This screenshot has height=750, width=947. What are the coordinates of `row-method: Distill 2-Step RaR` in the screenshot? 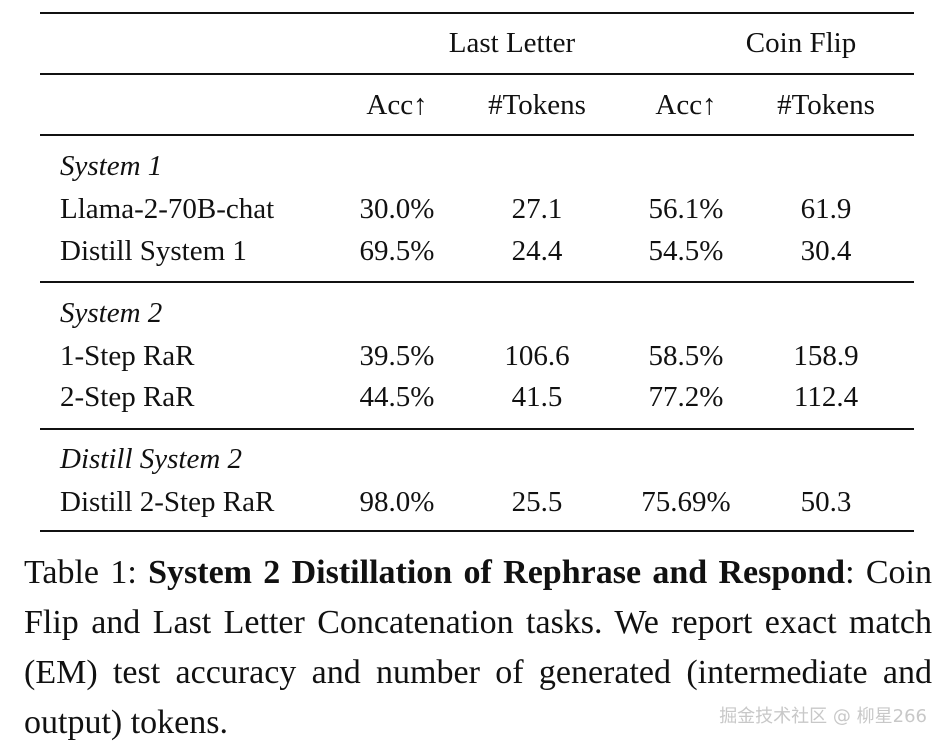 It's located at (167, 502).